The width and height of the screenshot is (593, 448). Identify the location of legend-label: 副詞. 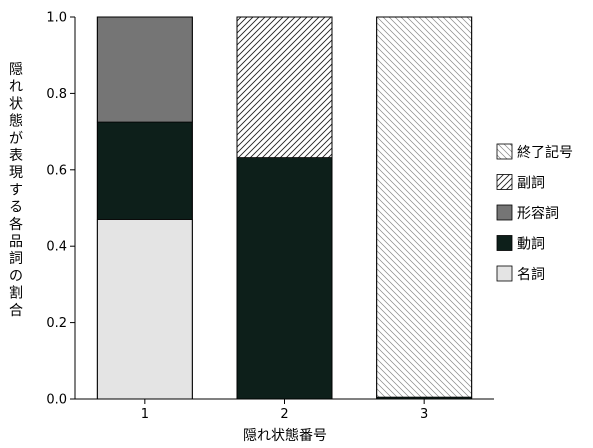
(531, 184).